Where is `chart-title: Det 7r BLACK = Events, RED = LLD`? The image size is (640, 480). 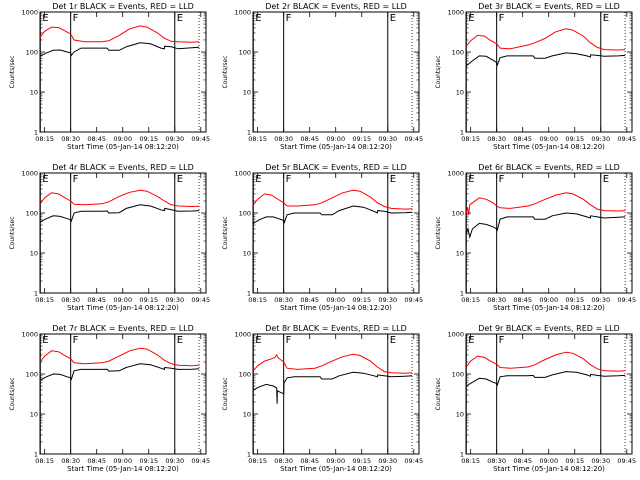
chart-title: Det 7r BLACK = Events, RED = LLD is located at coordinates (123, 328).